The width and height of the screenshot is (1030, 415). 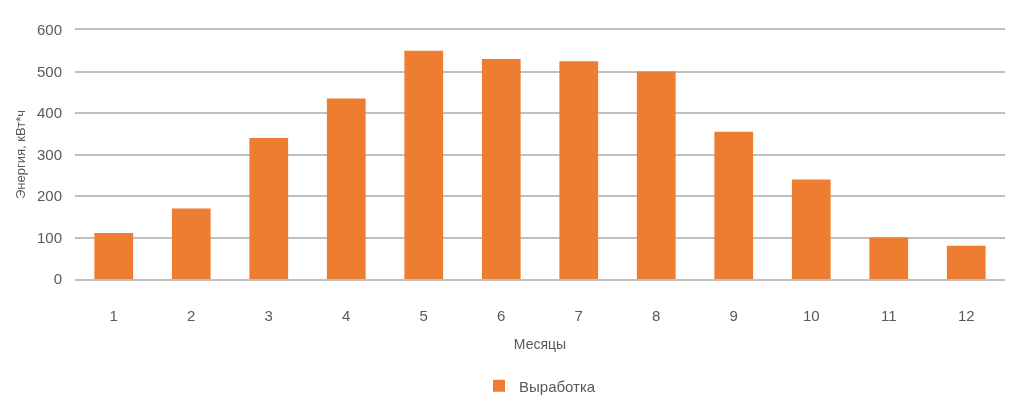 I want to click on x-tick-label: 8, so click(x=656, y=315).